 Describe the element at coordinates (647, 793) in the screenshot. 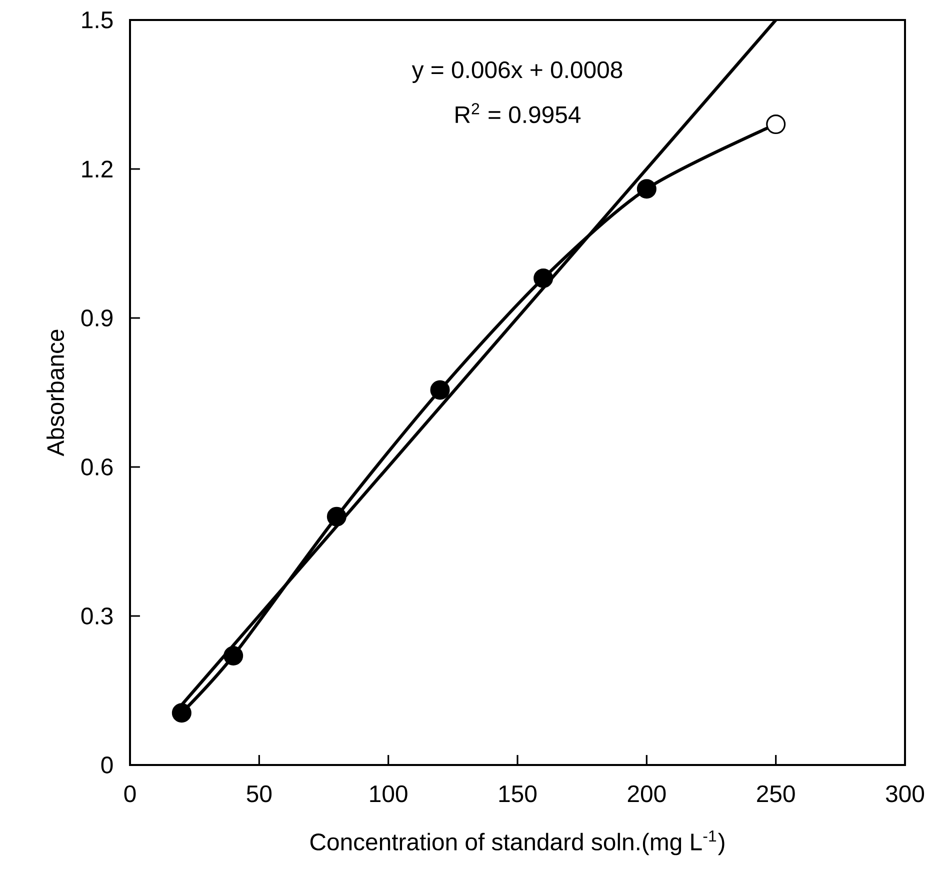

I see `x-tick-label: 200` at that location.